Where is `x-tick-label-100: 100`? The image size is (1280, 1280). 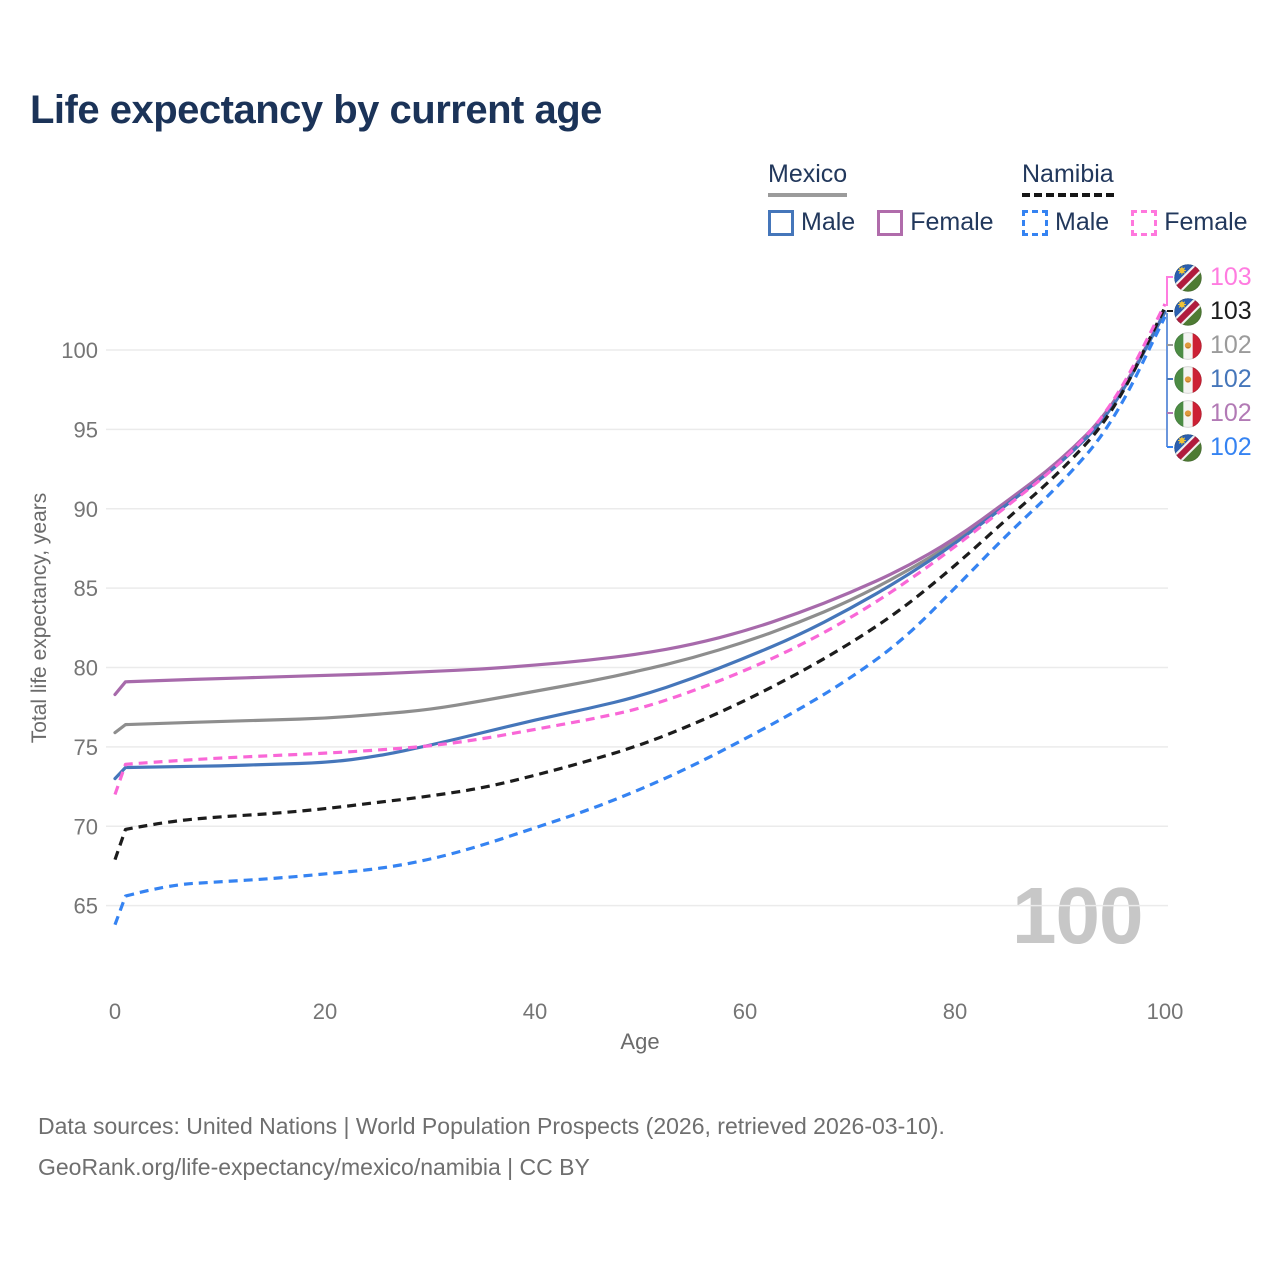
x-tick-label-100: 100 is located at coordinates (1165, 1011).